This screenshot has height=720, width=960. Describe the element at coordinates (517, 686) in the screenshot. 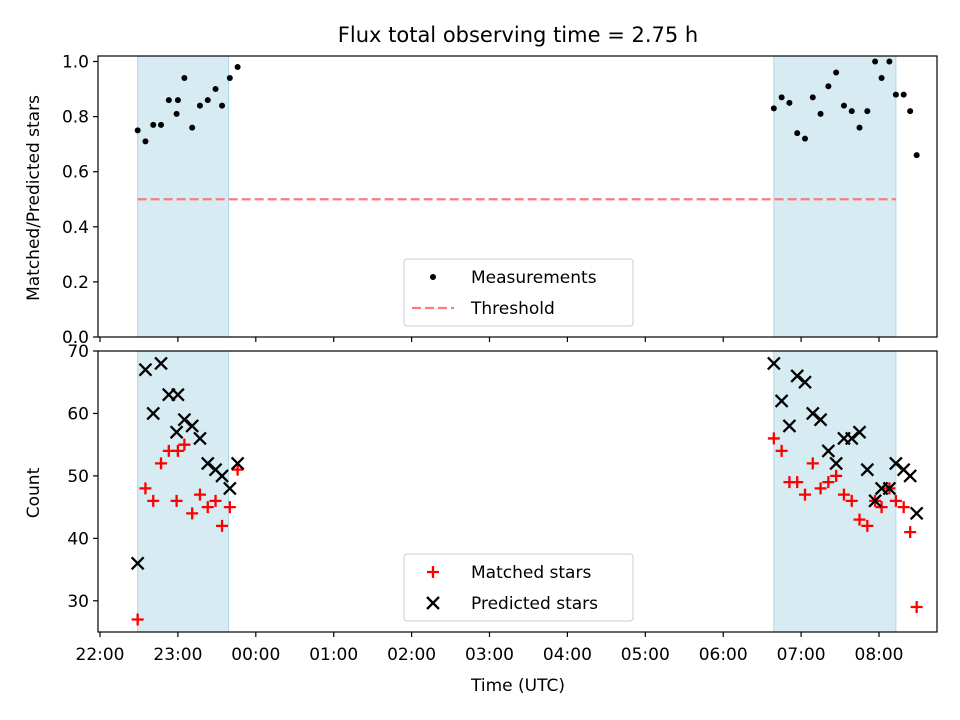

I see `x-axis-label: Time (UTC)` at that location.